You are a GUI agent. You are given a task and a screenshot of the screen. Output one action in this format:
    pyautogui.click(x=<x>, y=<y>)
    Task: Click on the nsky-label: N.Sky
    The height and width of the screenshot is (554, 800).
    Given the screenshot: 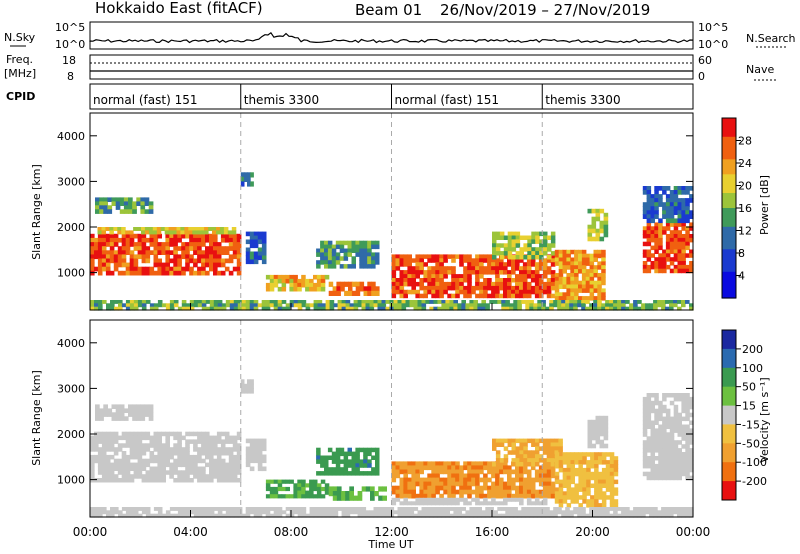 What is the action you would take?
    pyautogui.click(x=20, y=37)
    